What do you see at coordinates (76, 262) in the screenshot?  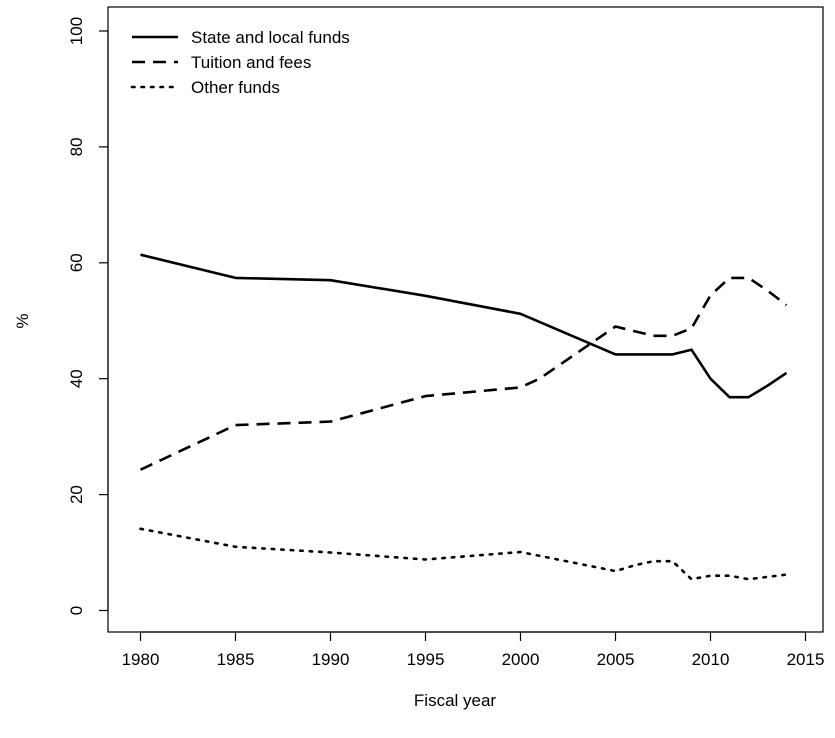 I see `y-tick-label: 60` at bounding box center [76, 262].